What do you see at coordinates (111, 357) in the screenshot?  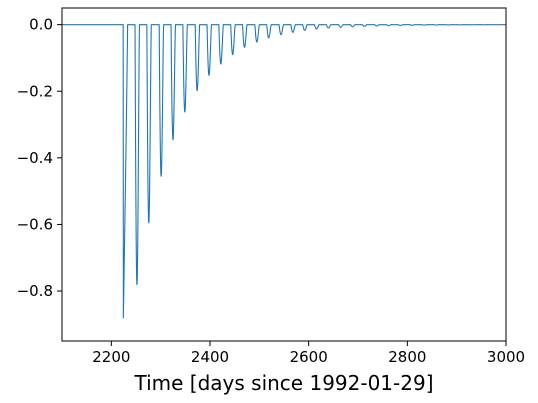 I see `x-tick-label: 2200` at bounding box center [111, 357].